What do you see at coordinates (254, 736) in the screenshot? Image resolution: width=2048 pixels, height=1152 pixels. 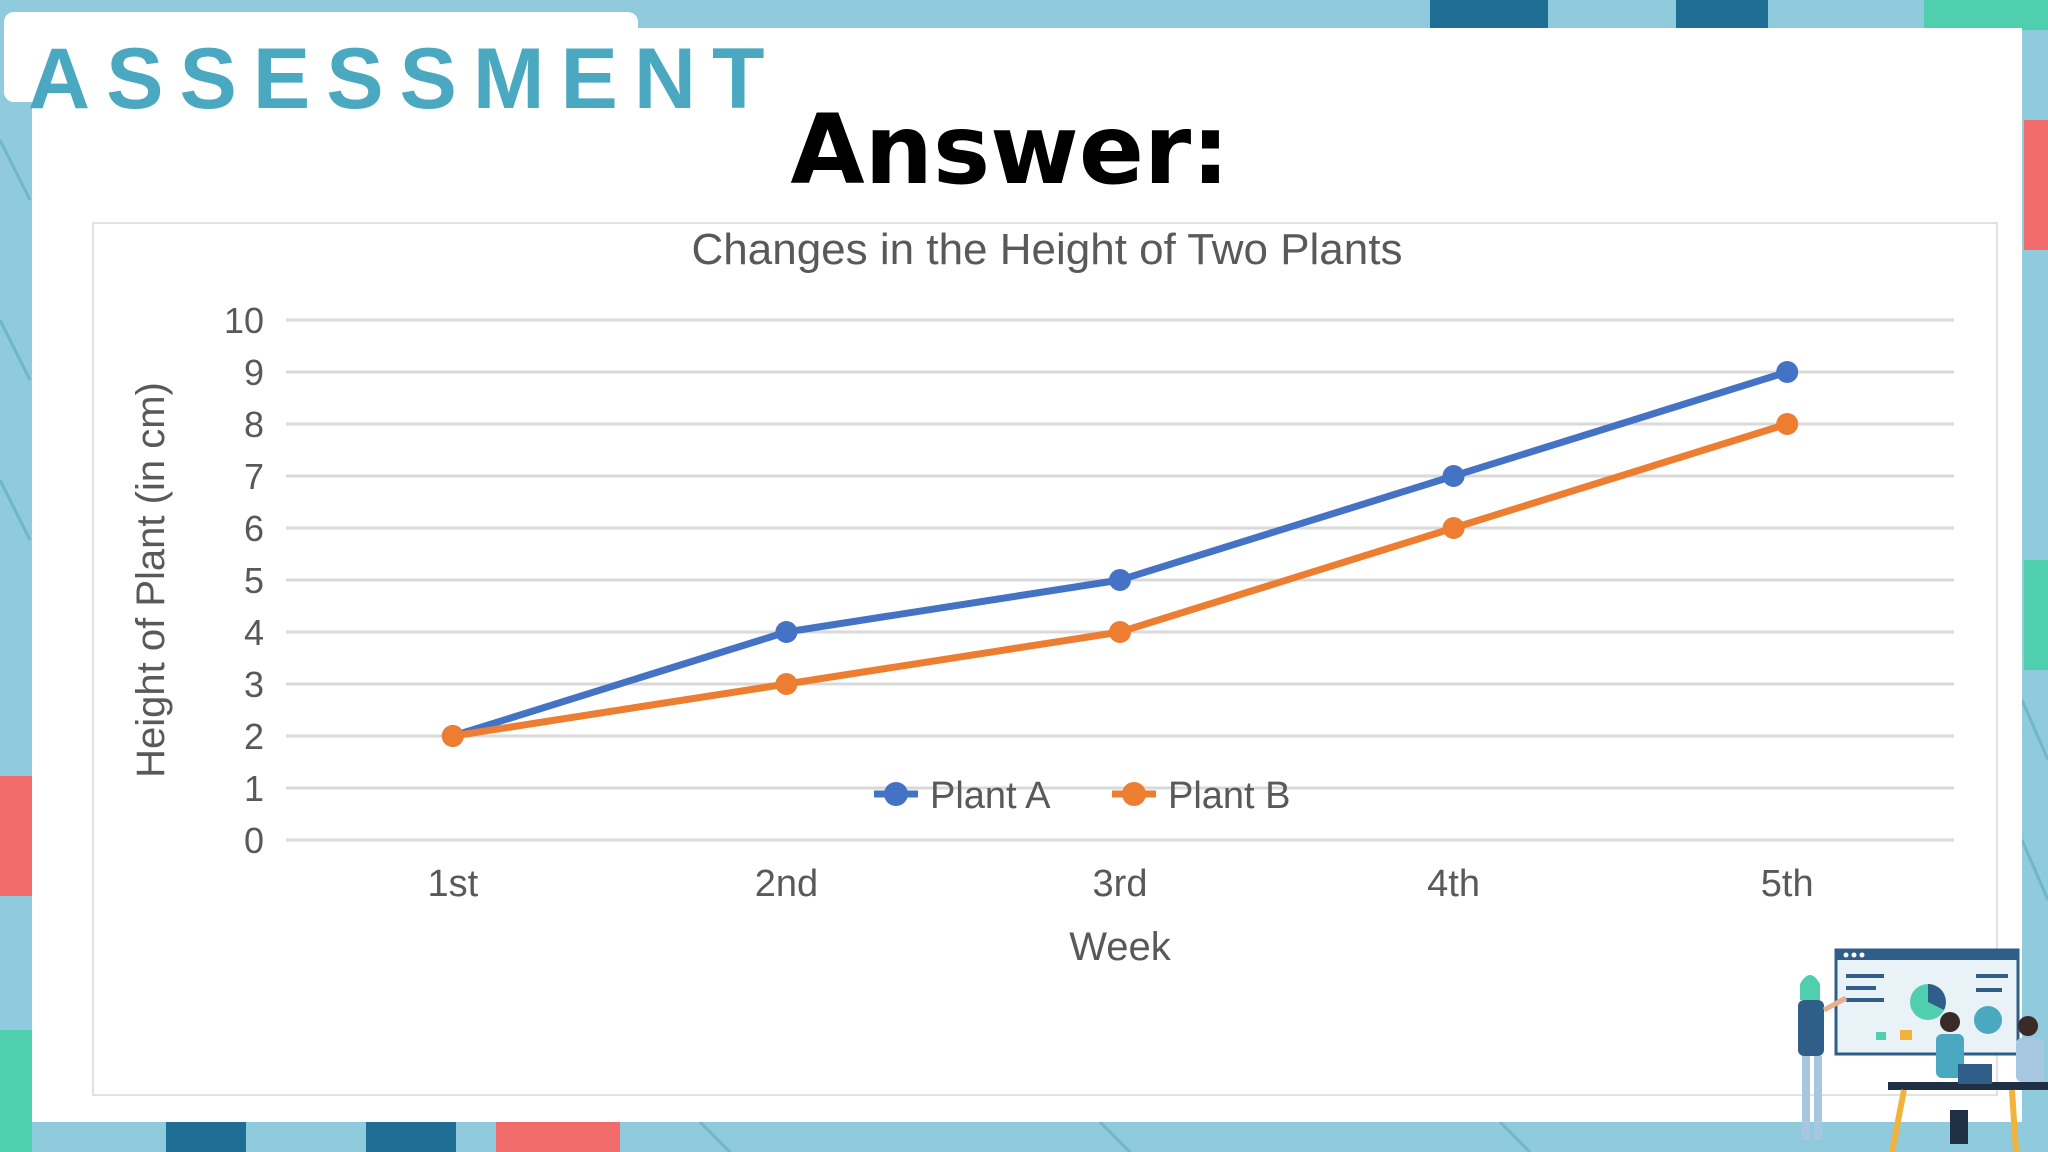 I see `y-tick-label: 2` at bounding box center [254, 736].